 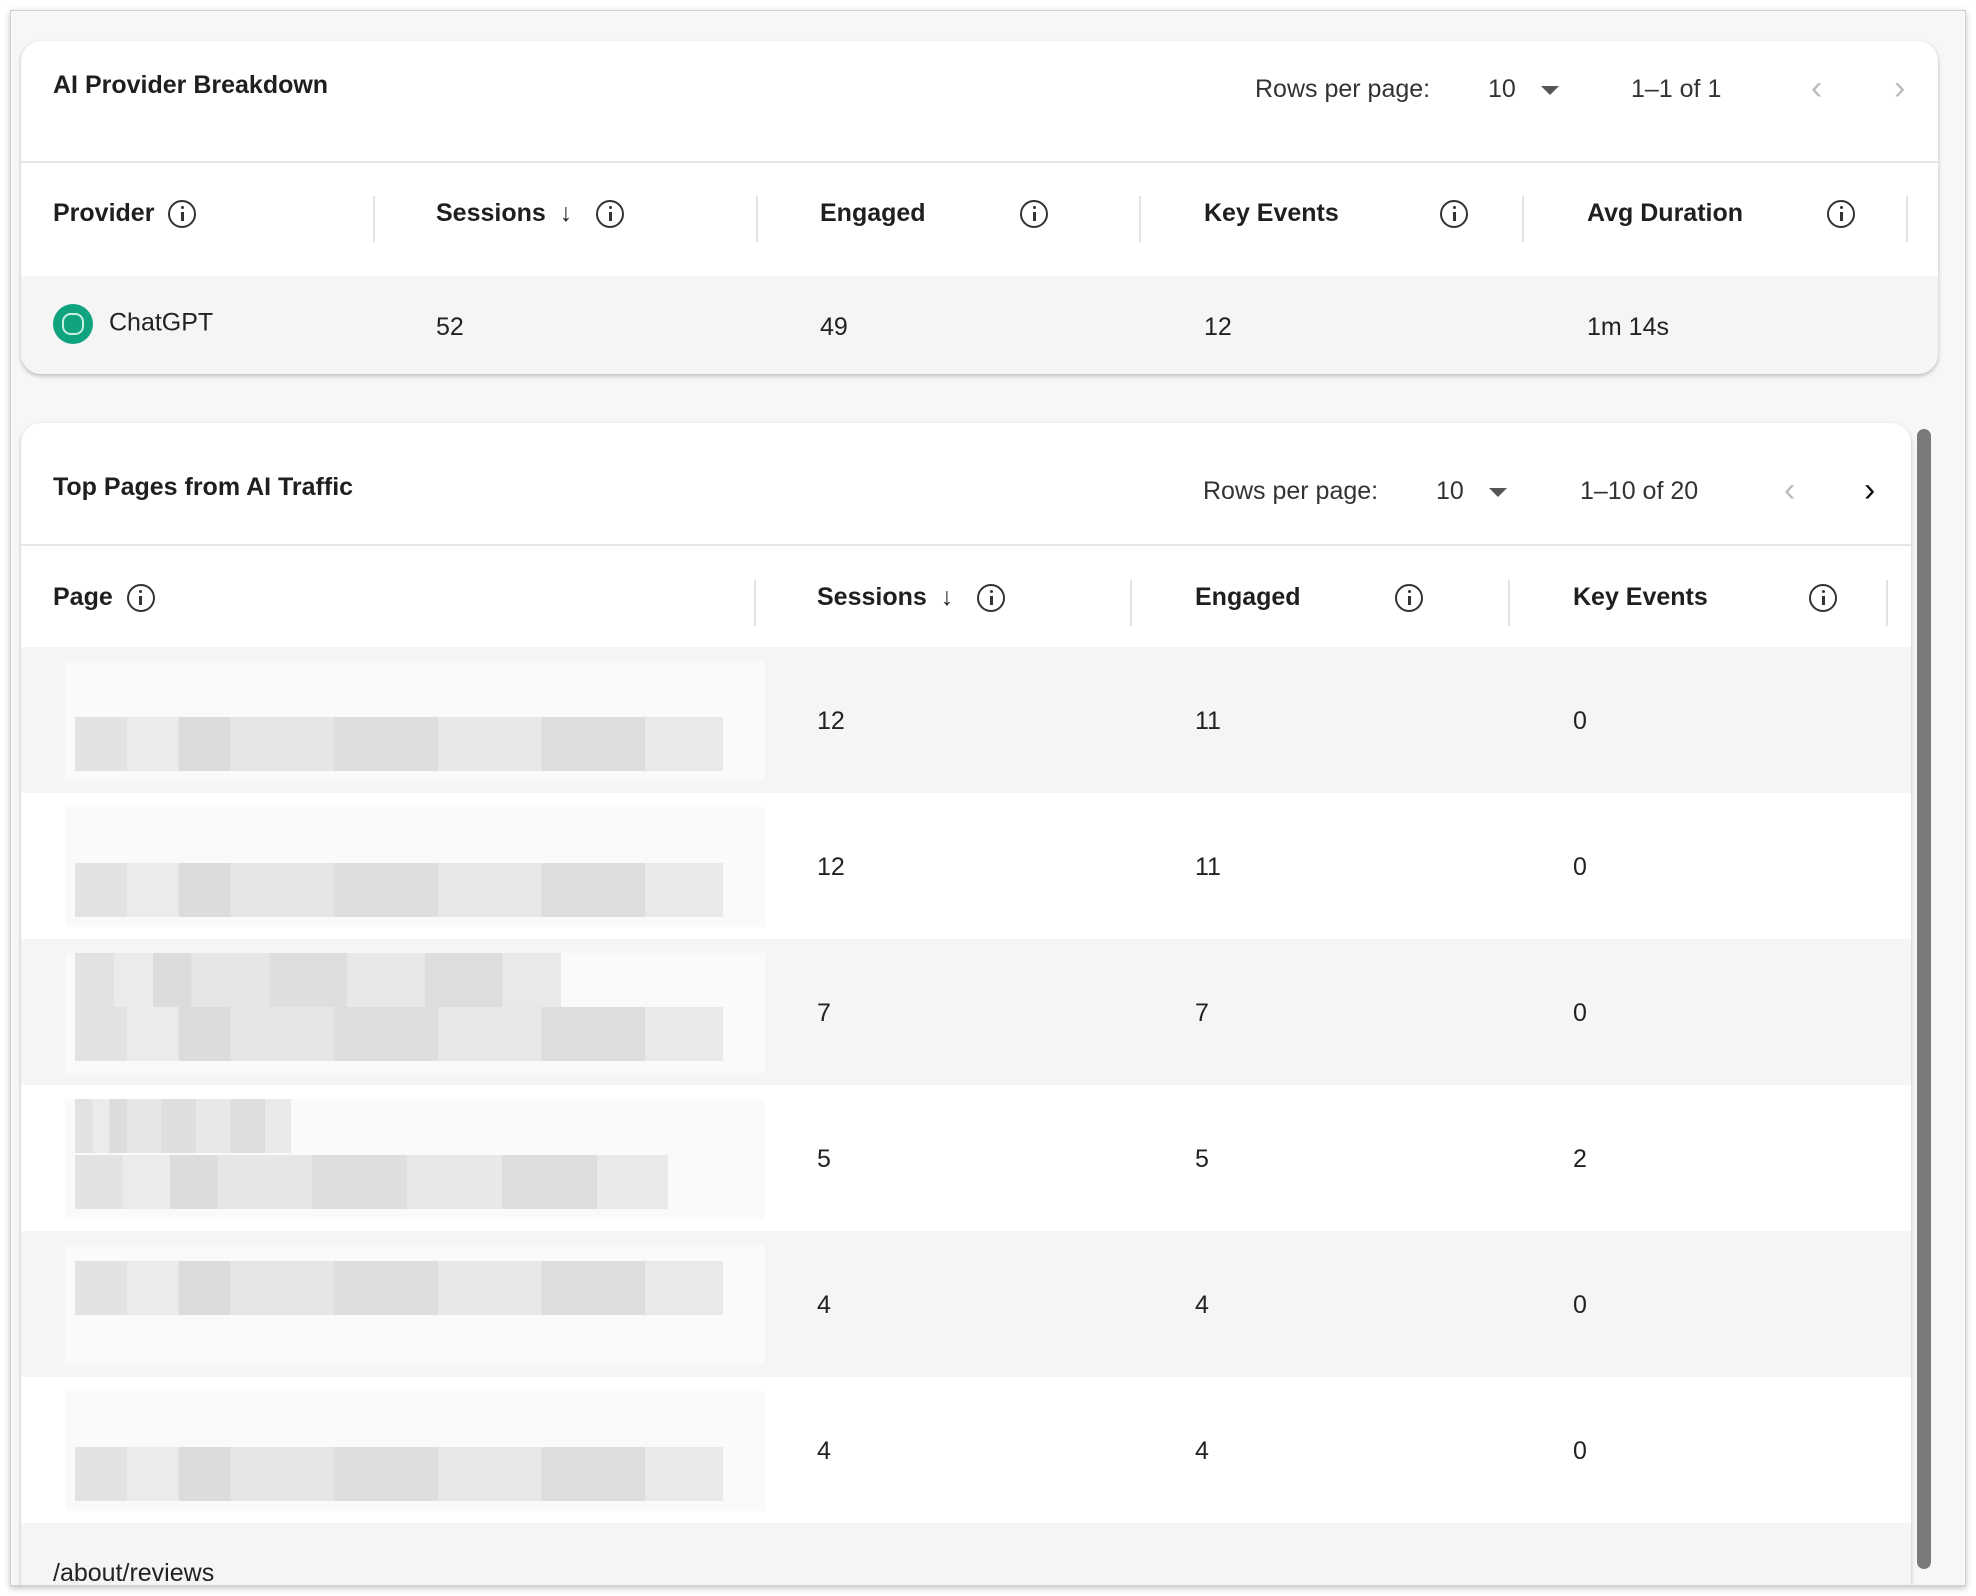 What do you see at coordinates (1580, 1159) in the screenshot?
I see `key-events-cell: 2` at bounding box center [1580, 1159].